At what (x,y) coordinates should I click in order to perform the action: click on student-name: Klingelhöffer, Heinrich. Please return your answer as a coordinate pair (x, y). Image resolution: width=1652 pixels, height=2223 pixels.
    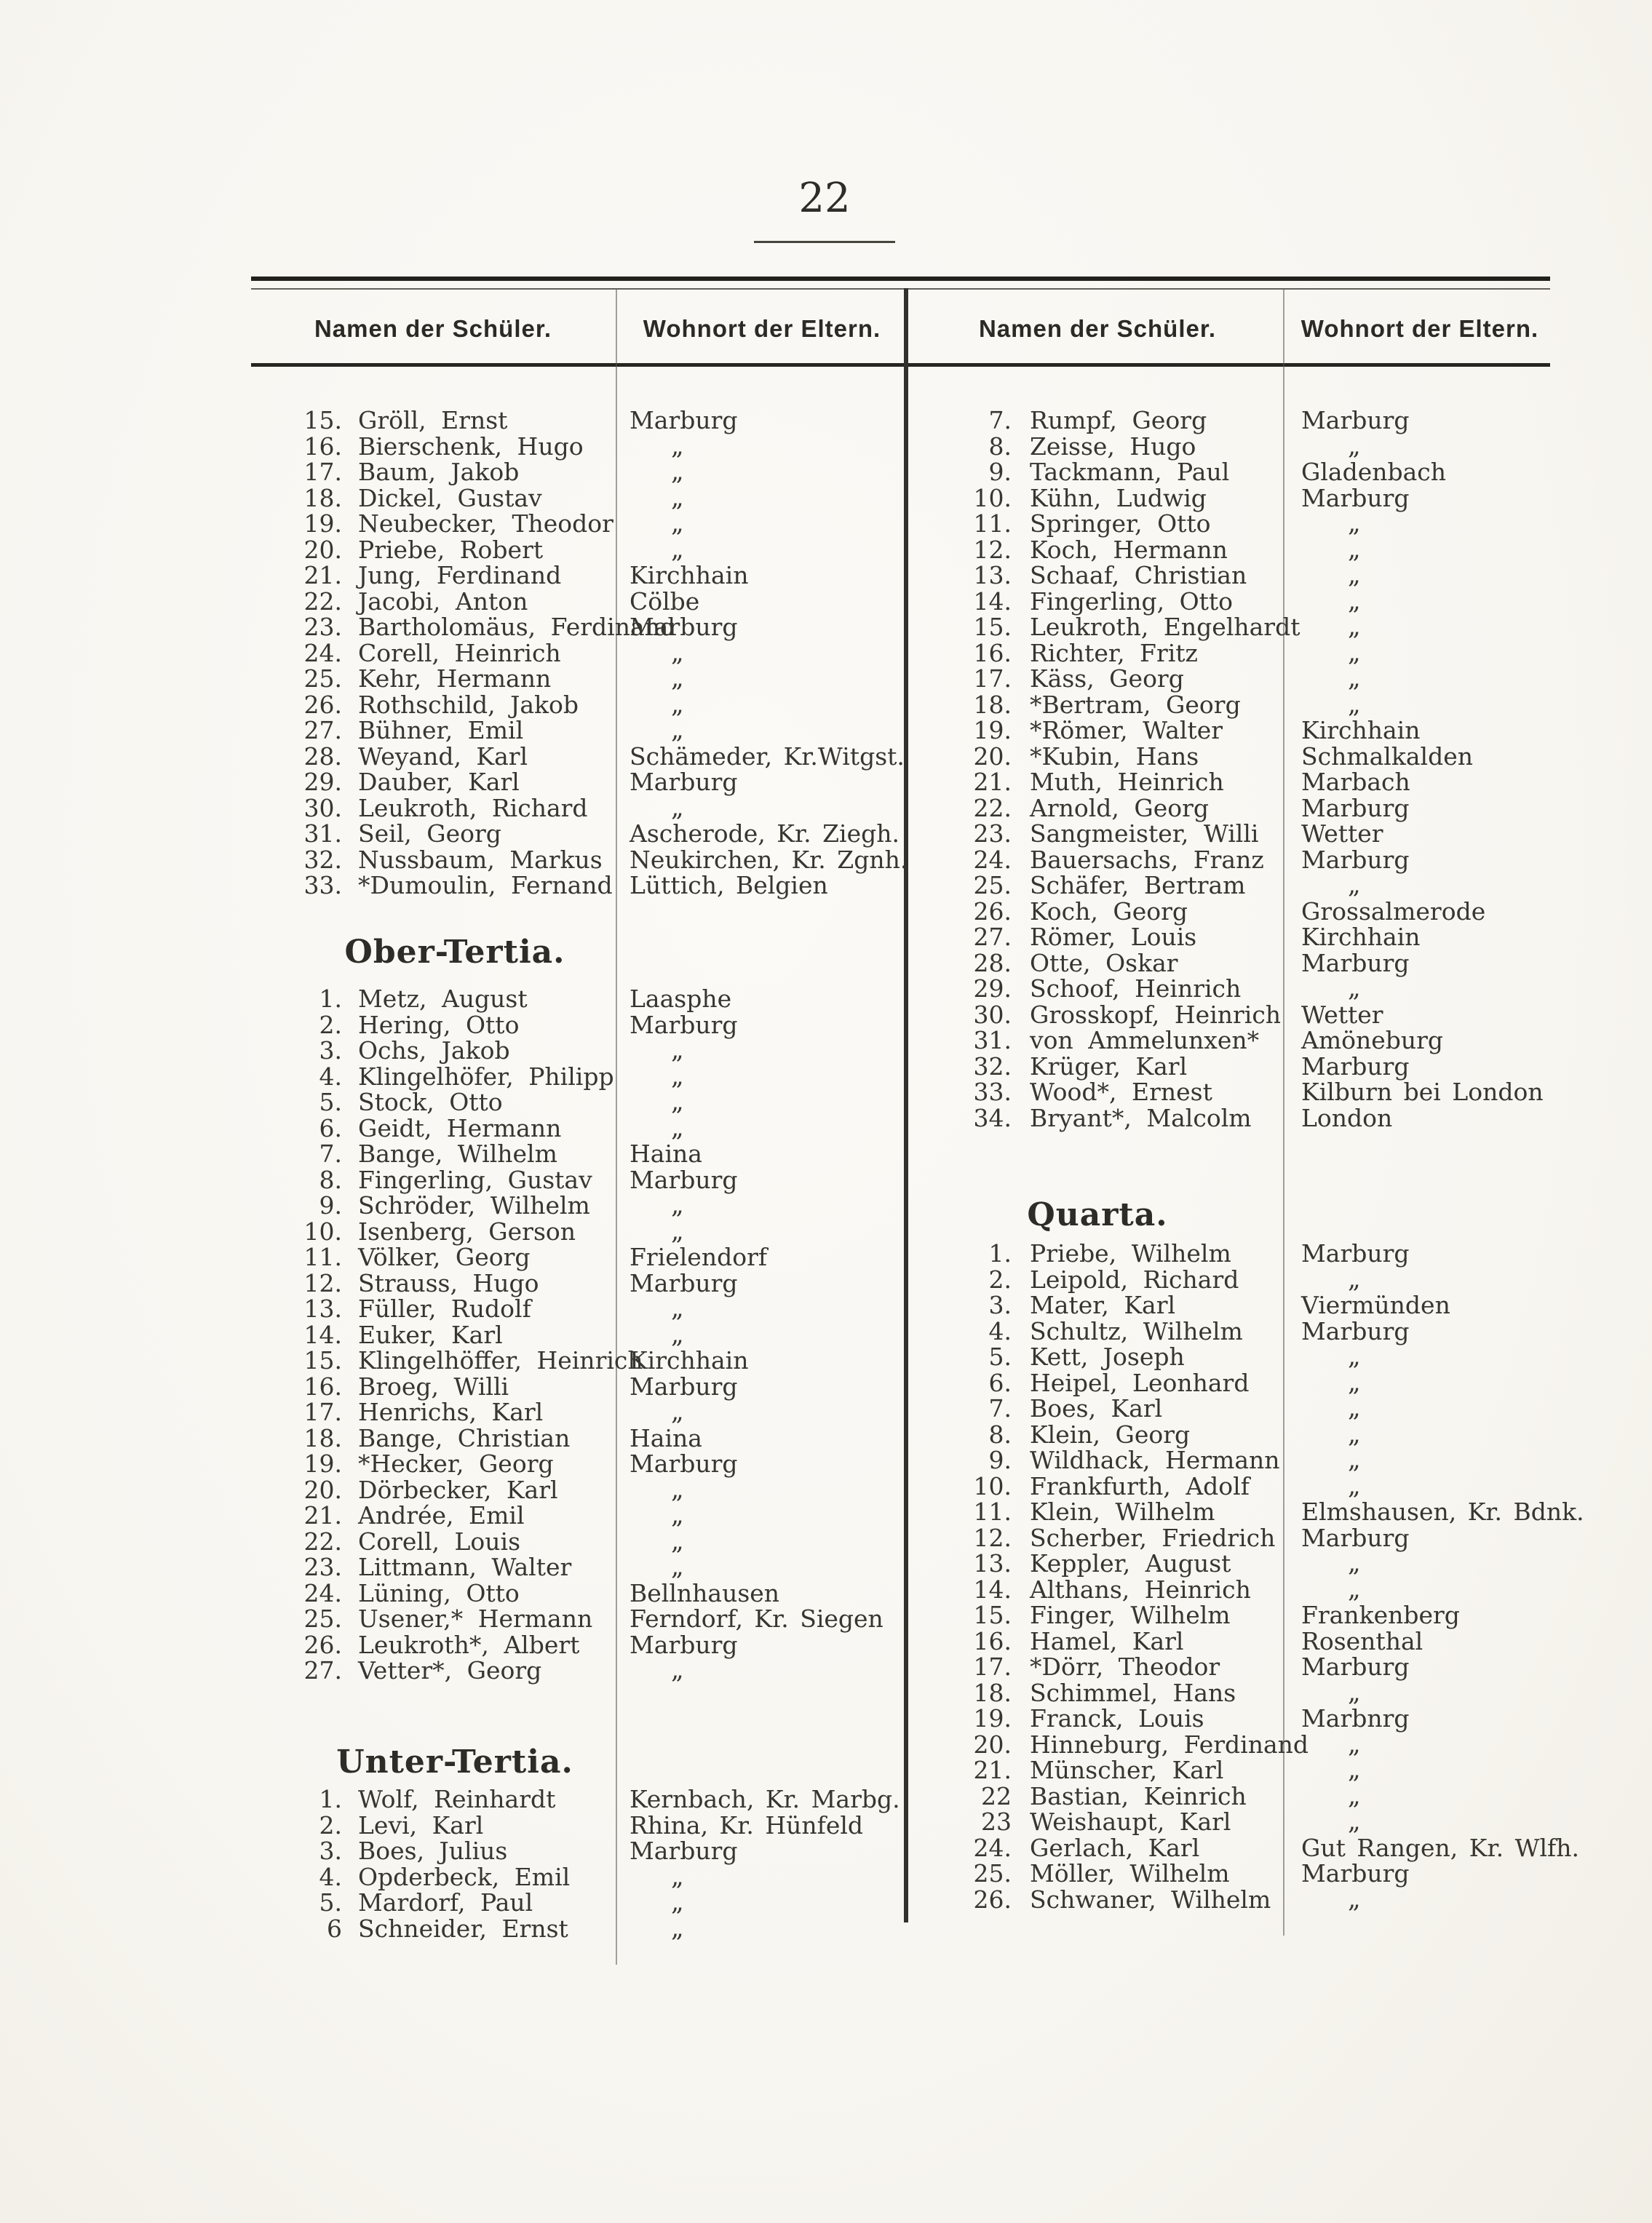
    Looking at the image, I should click on (500, 1360).